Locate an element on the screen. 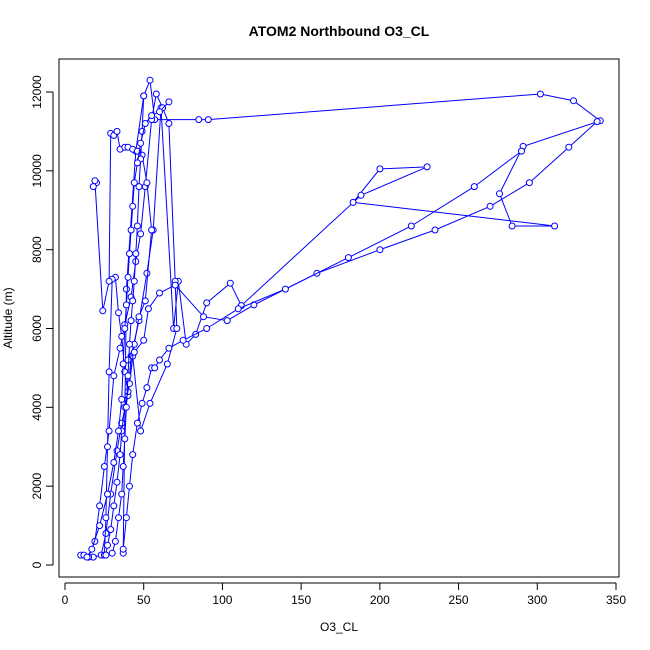 The width and height of the screenshot is (650, 650). x-tick-label: 0 is located at coordinates (65, 600).